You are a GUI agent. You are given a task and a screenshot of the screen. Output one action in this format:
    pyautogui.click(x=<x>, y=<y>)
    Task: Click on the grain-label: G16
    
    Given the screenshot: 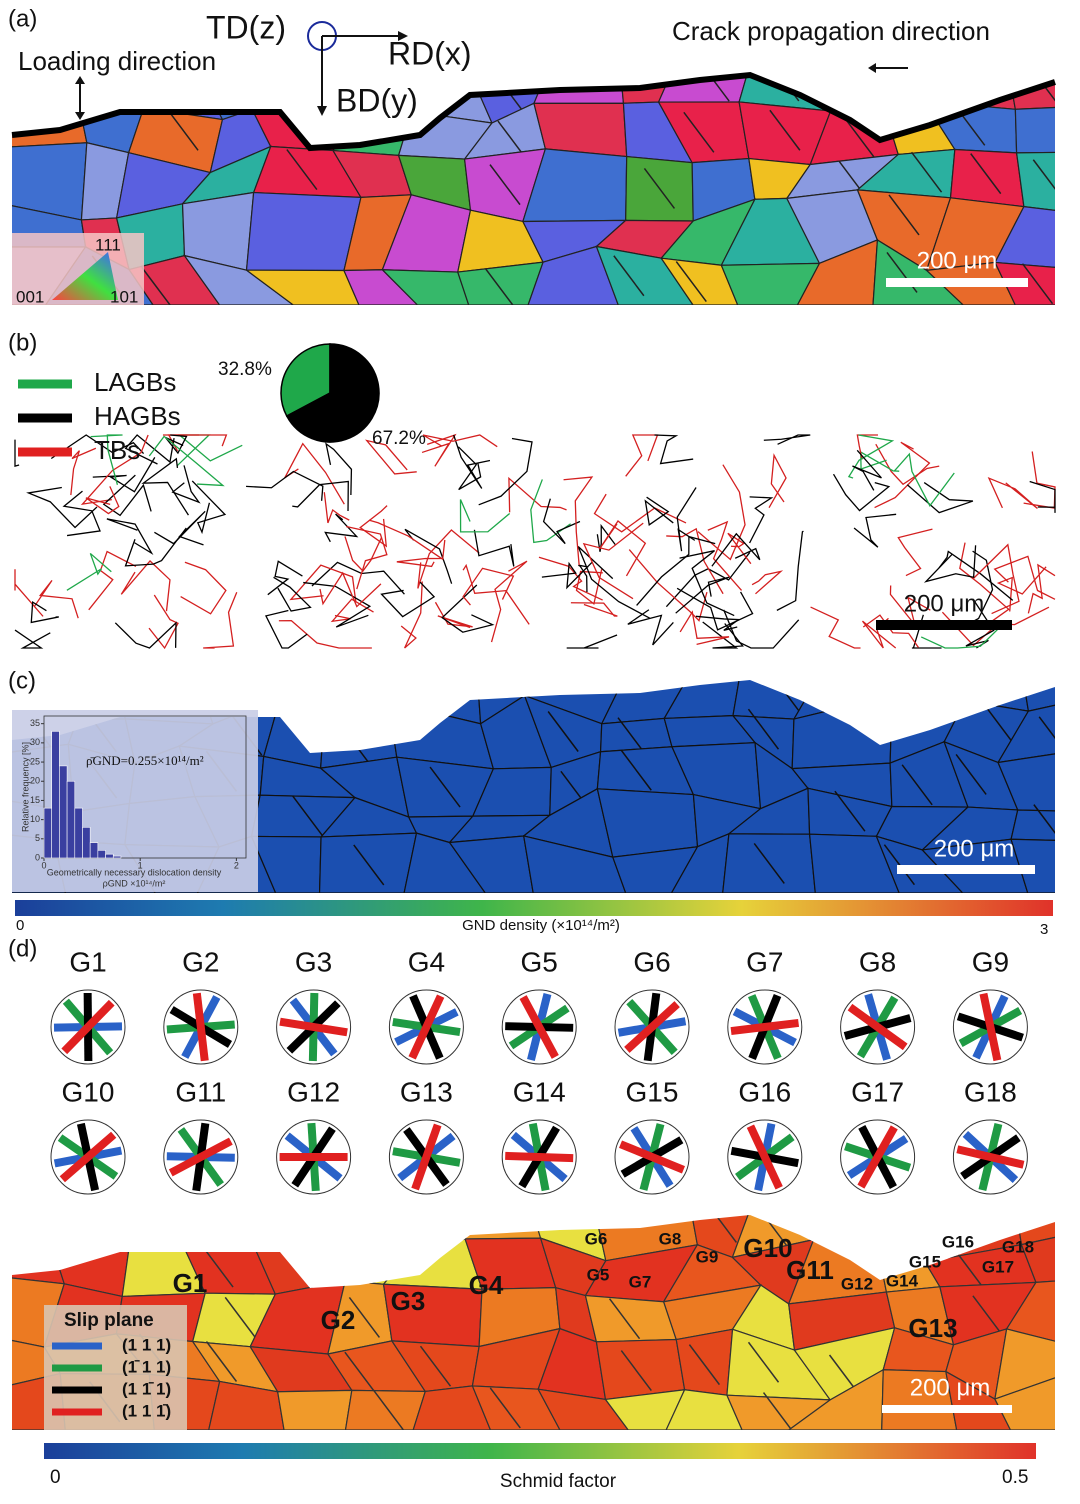 What is the action you would take?
    pyautogui.click(x=764, y=1091)
    